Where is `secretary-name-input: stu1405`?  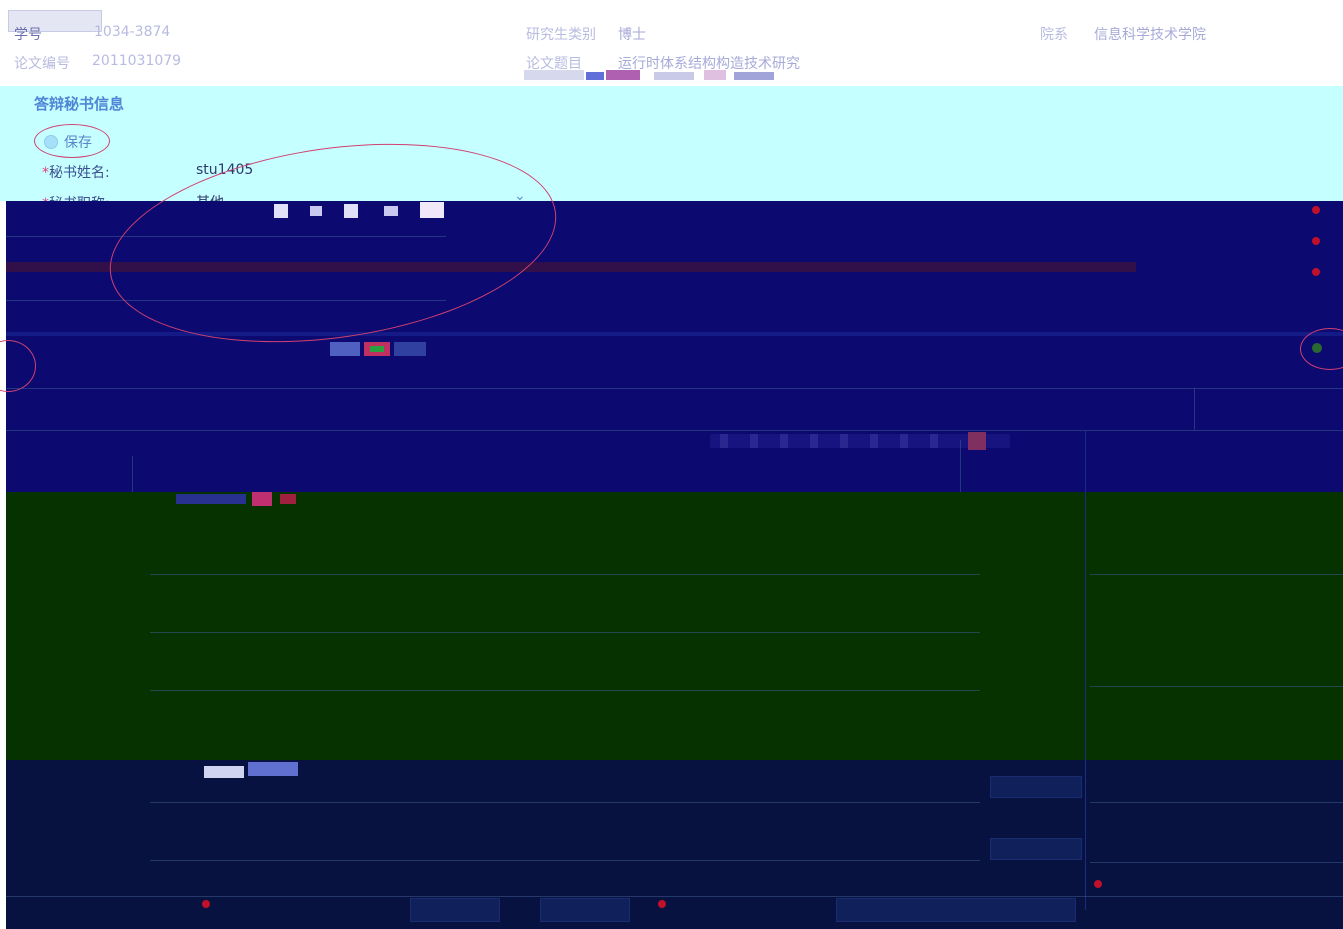 secretary-name-input: stu1405 is located at coordinates (270, 171).